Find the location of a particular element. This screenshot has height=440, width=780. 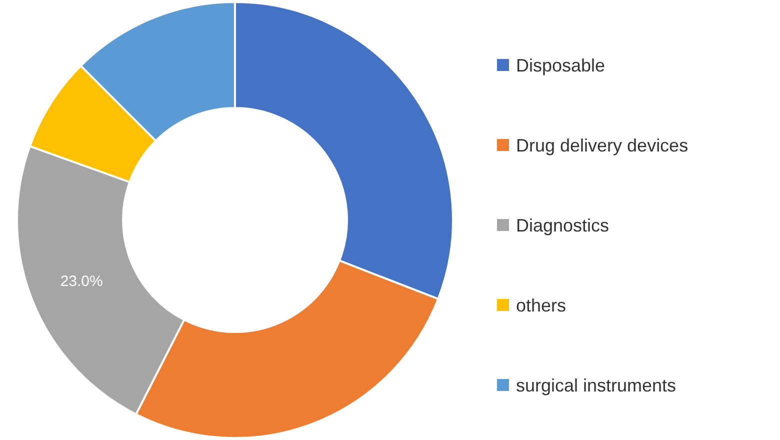

legend-label: Disposable is located at coordinates (561, 65).